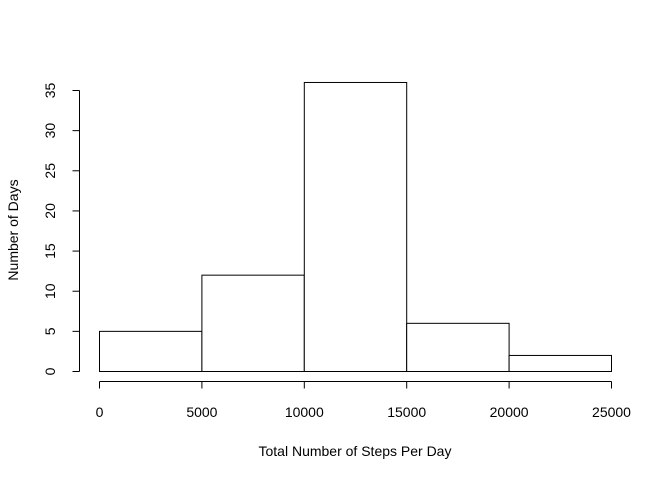  I want to click on x-axis-ticks: 0 5000 10000 15000 20000 25000, so click(363, 400).